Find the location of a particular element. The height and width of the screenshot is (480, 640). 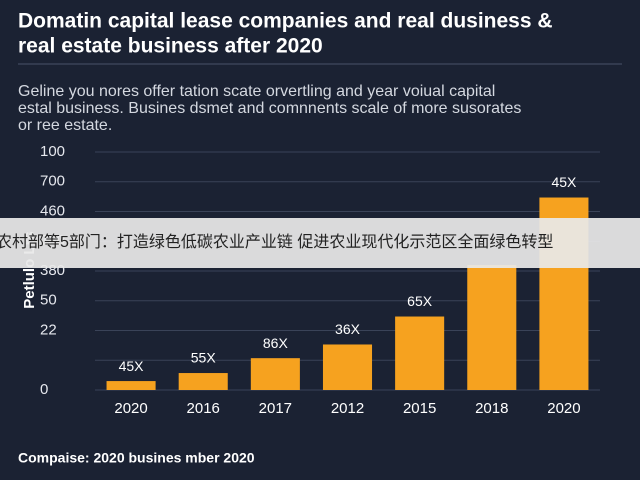

y-tick-label: 0 is located at coordinates (44, 389).